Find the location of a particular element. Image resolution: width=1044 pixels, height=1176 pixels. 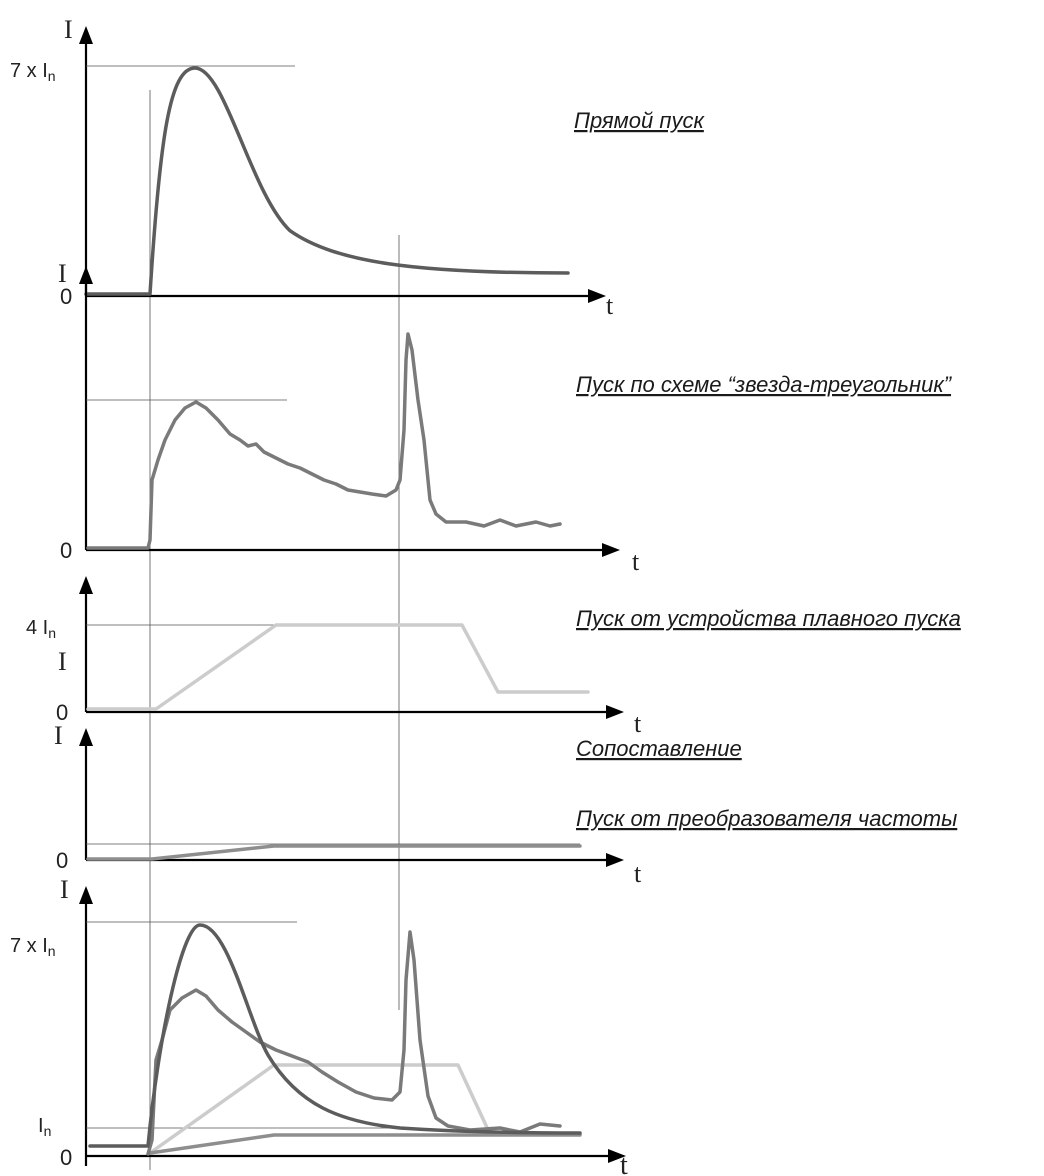

panel-frequency-converter: I 0 t Пуск от преобразователя частоты is located at coordinates (505, 804).